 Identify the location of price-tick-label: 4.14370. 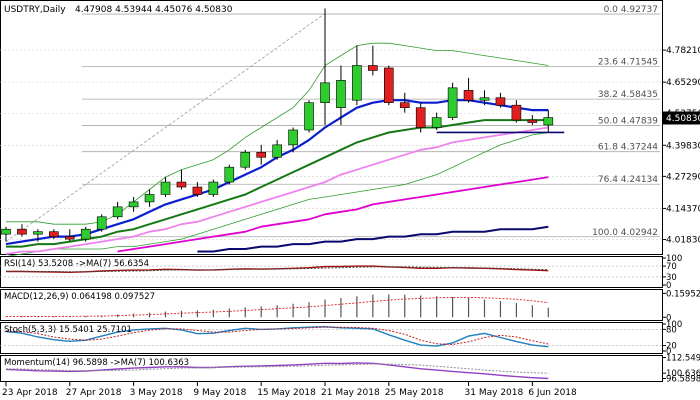
(683, 209).